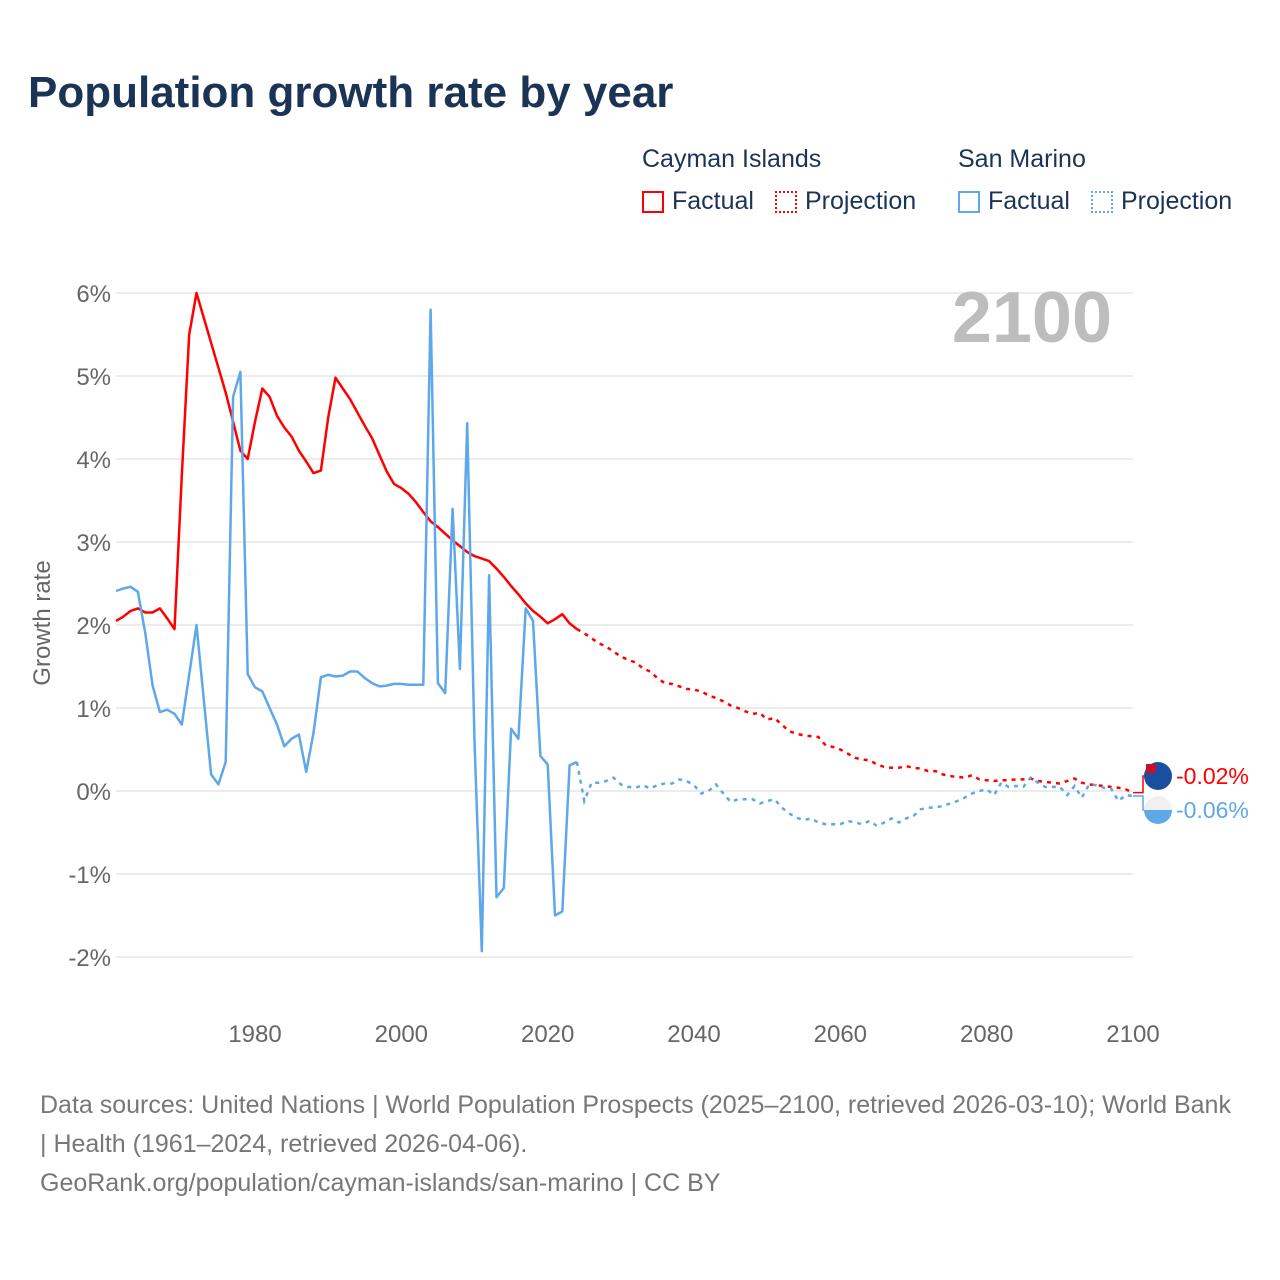  I want to click on y-tick-label: 2%, so click(93, 626).